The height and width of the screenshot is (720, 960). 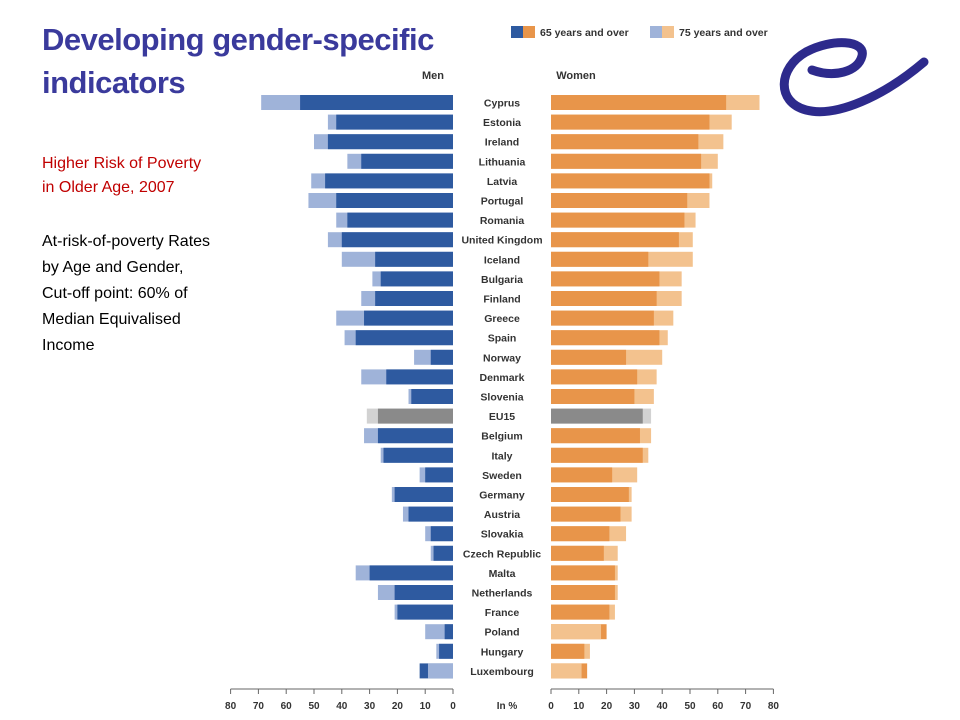 What do you see at coordinates (414, 298) in the screenshot?
I see `men-65-bar-finland` at bounding box center [414, 298].